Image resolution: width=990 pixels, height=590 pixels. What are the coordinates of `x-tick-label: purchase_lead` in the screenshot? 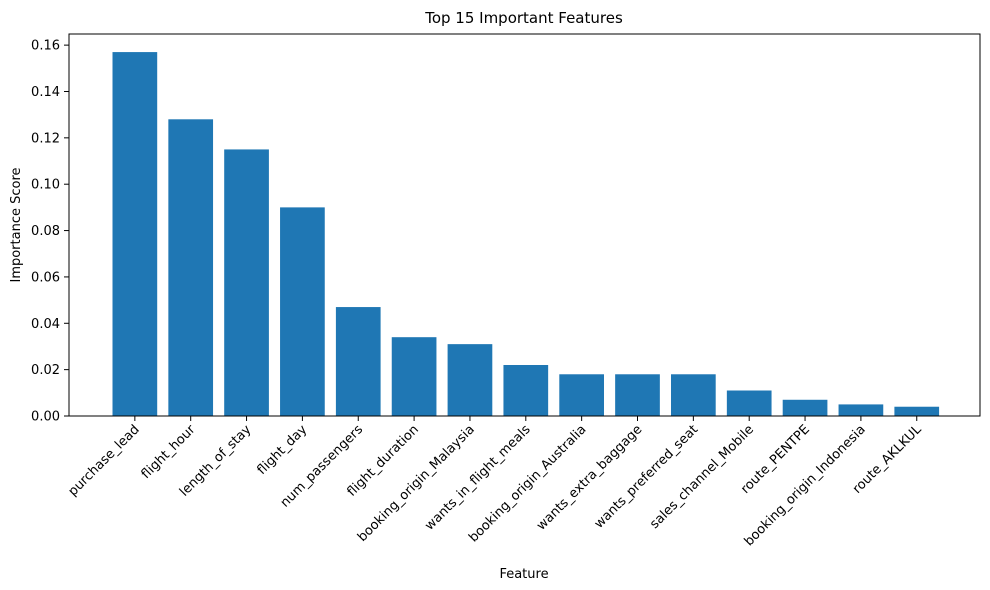 It's located at (104, 460).